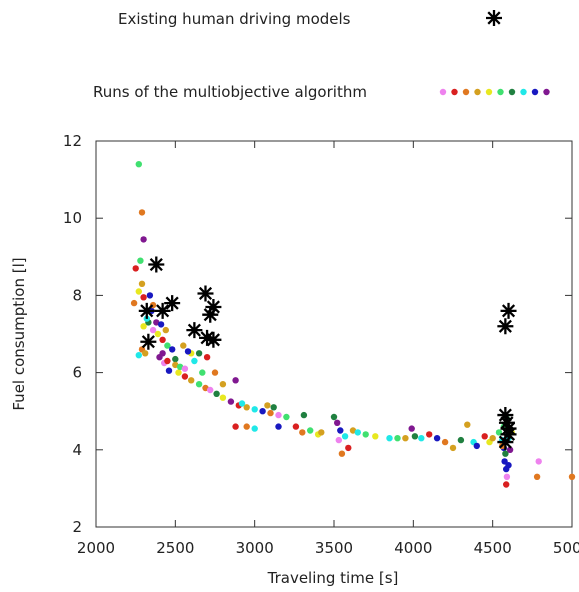  Describe the element at coordinates (230, 92) in the screenshot. I see `legend-label-algorithm-runs: Runs of the multiobjective algorithm` at that location.